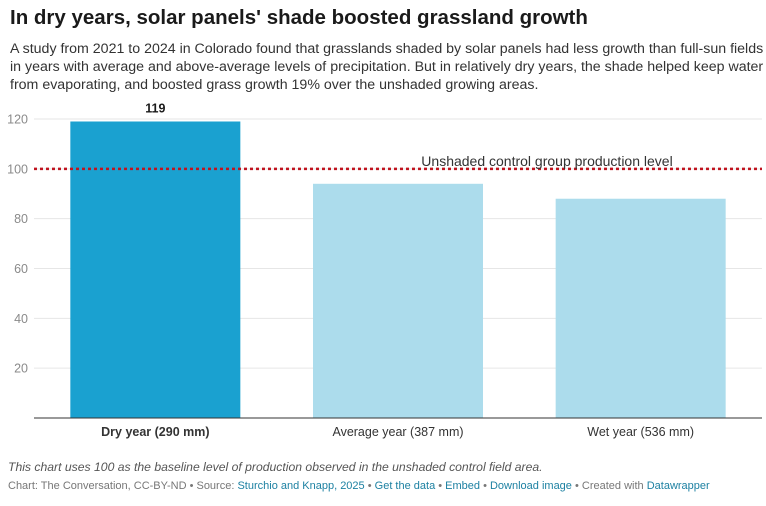 Image resolution: width=766 pixels, height=506 pixels. Describe the element at coordinates (463, 486) in the screenshot. I see `embed-link: Embed` at that location.